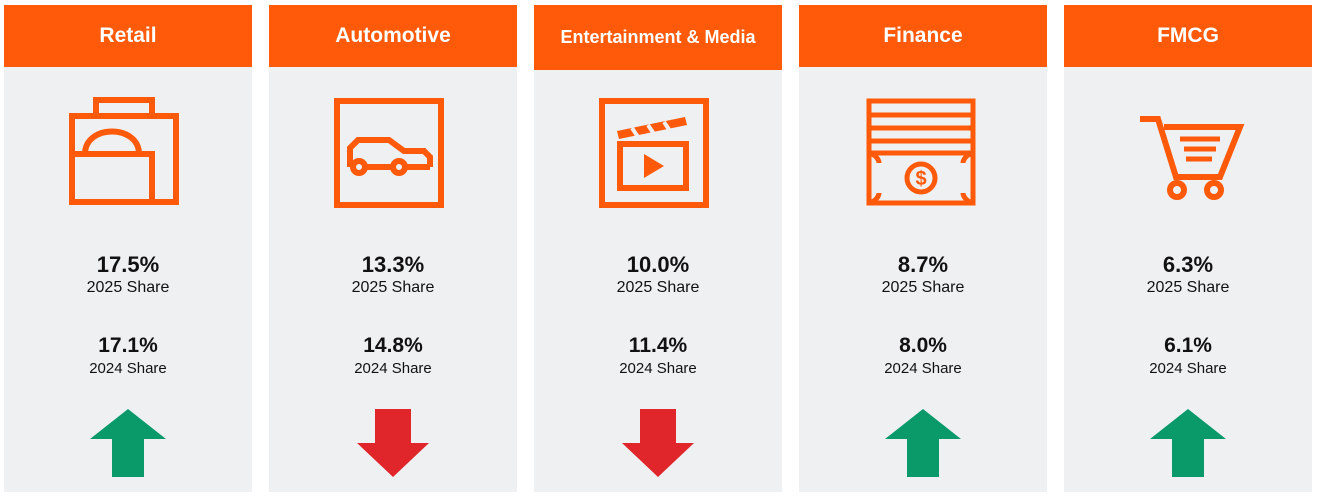  What do you see at coordinates (128, 264) in the screenshot?
I see `share-2025-value: 17.5%` at bounding box center [128, 264].